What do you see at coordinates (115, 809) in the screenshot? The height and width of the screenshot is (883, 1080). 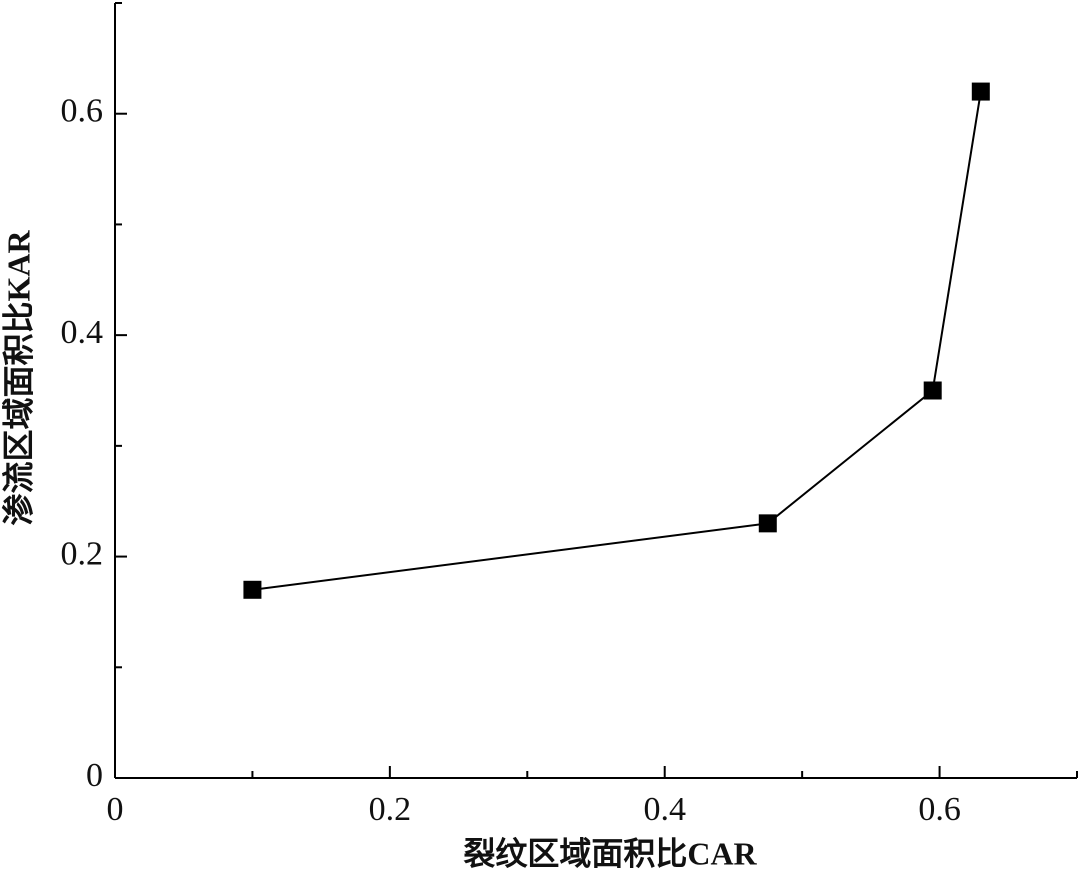 I see `x-tick-label: 0` at bounding box center [115, 809].